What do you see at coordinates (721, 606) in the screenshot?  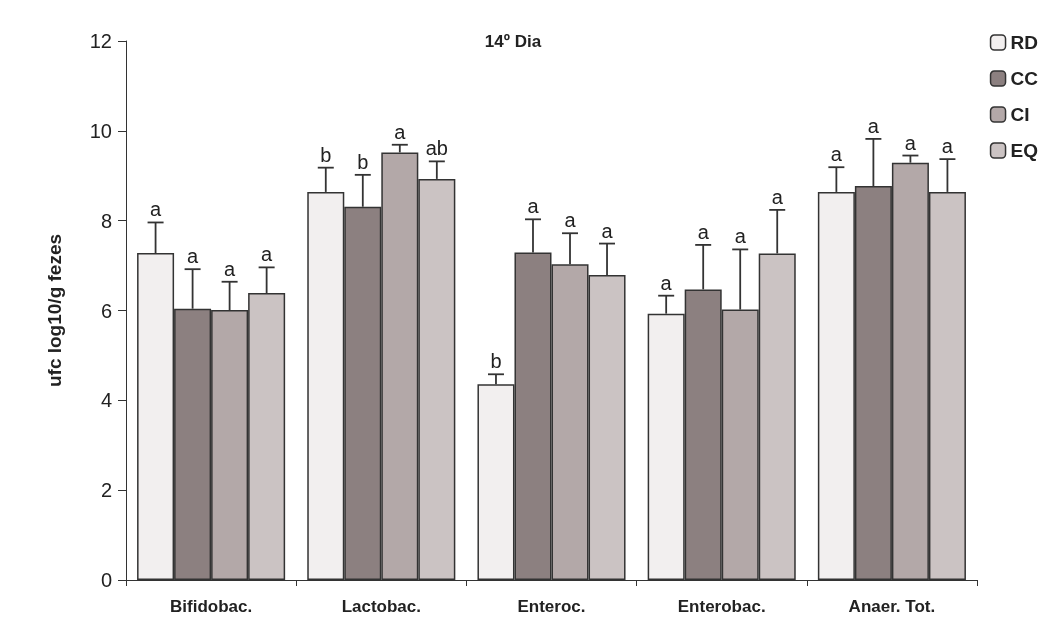 I see `x-tick-label: Enterobac.` at bounding box center [721, 606].